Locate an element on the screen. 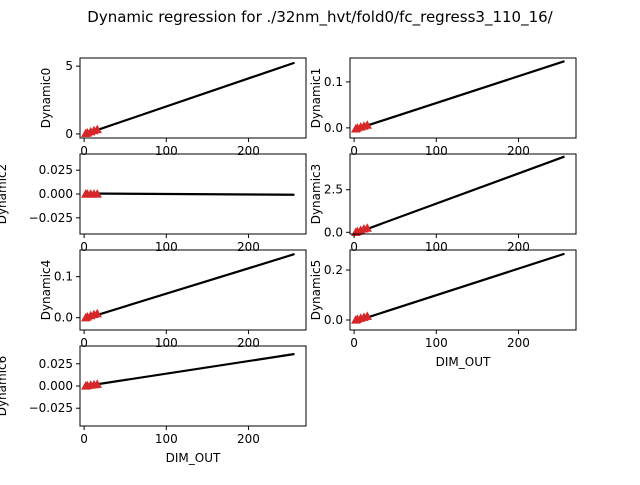 This screenshot has height=485, width=640. subplot-2: 0 100 200 −0.025 0.000 0.025 Dynamic2 is located at coordinates (153, 203).